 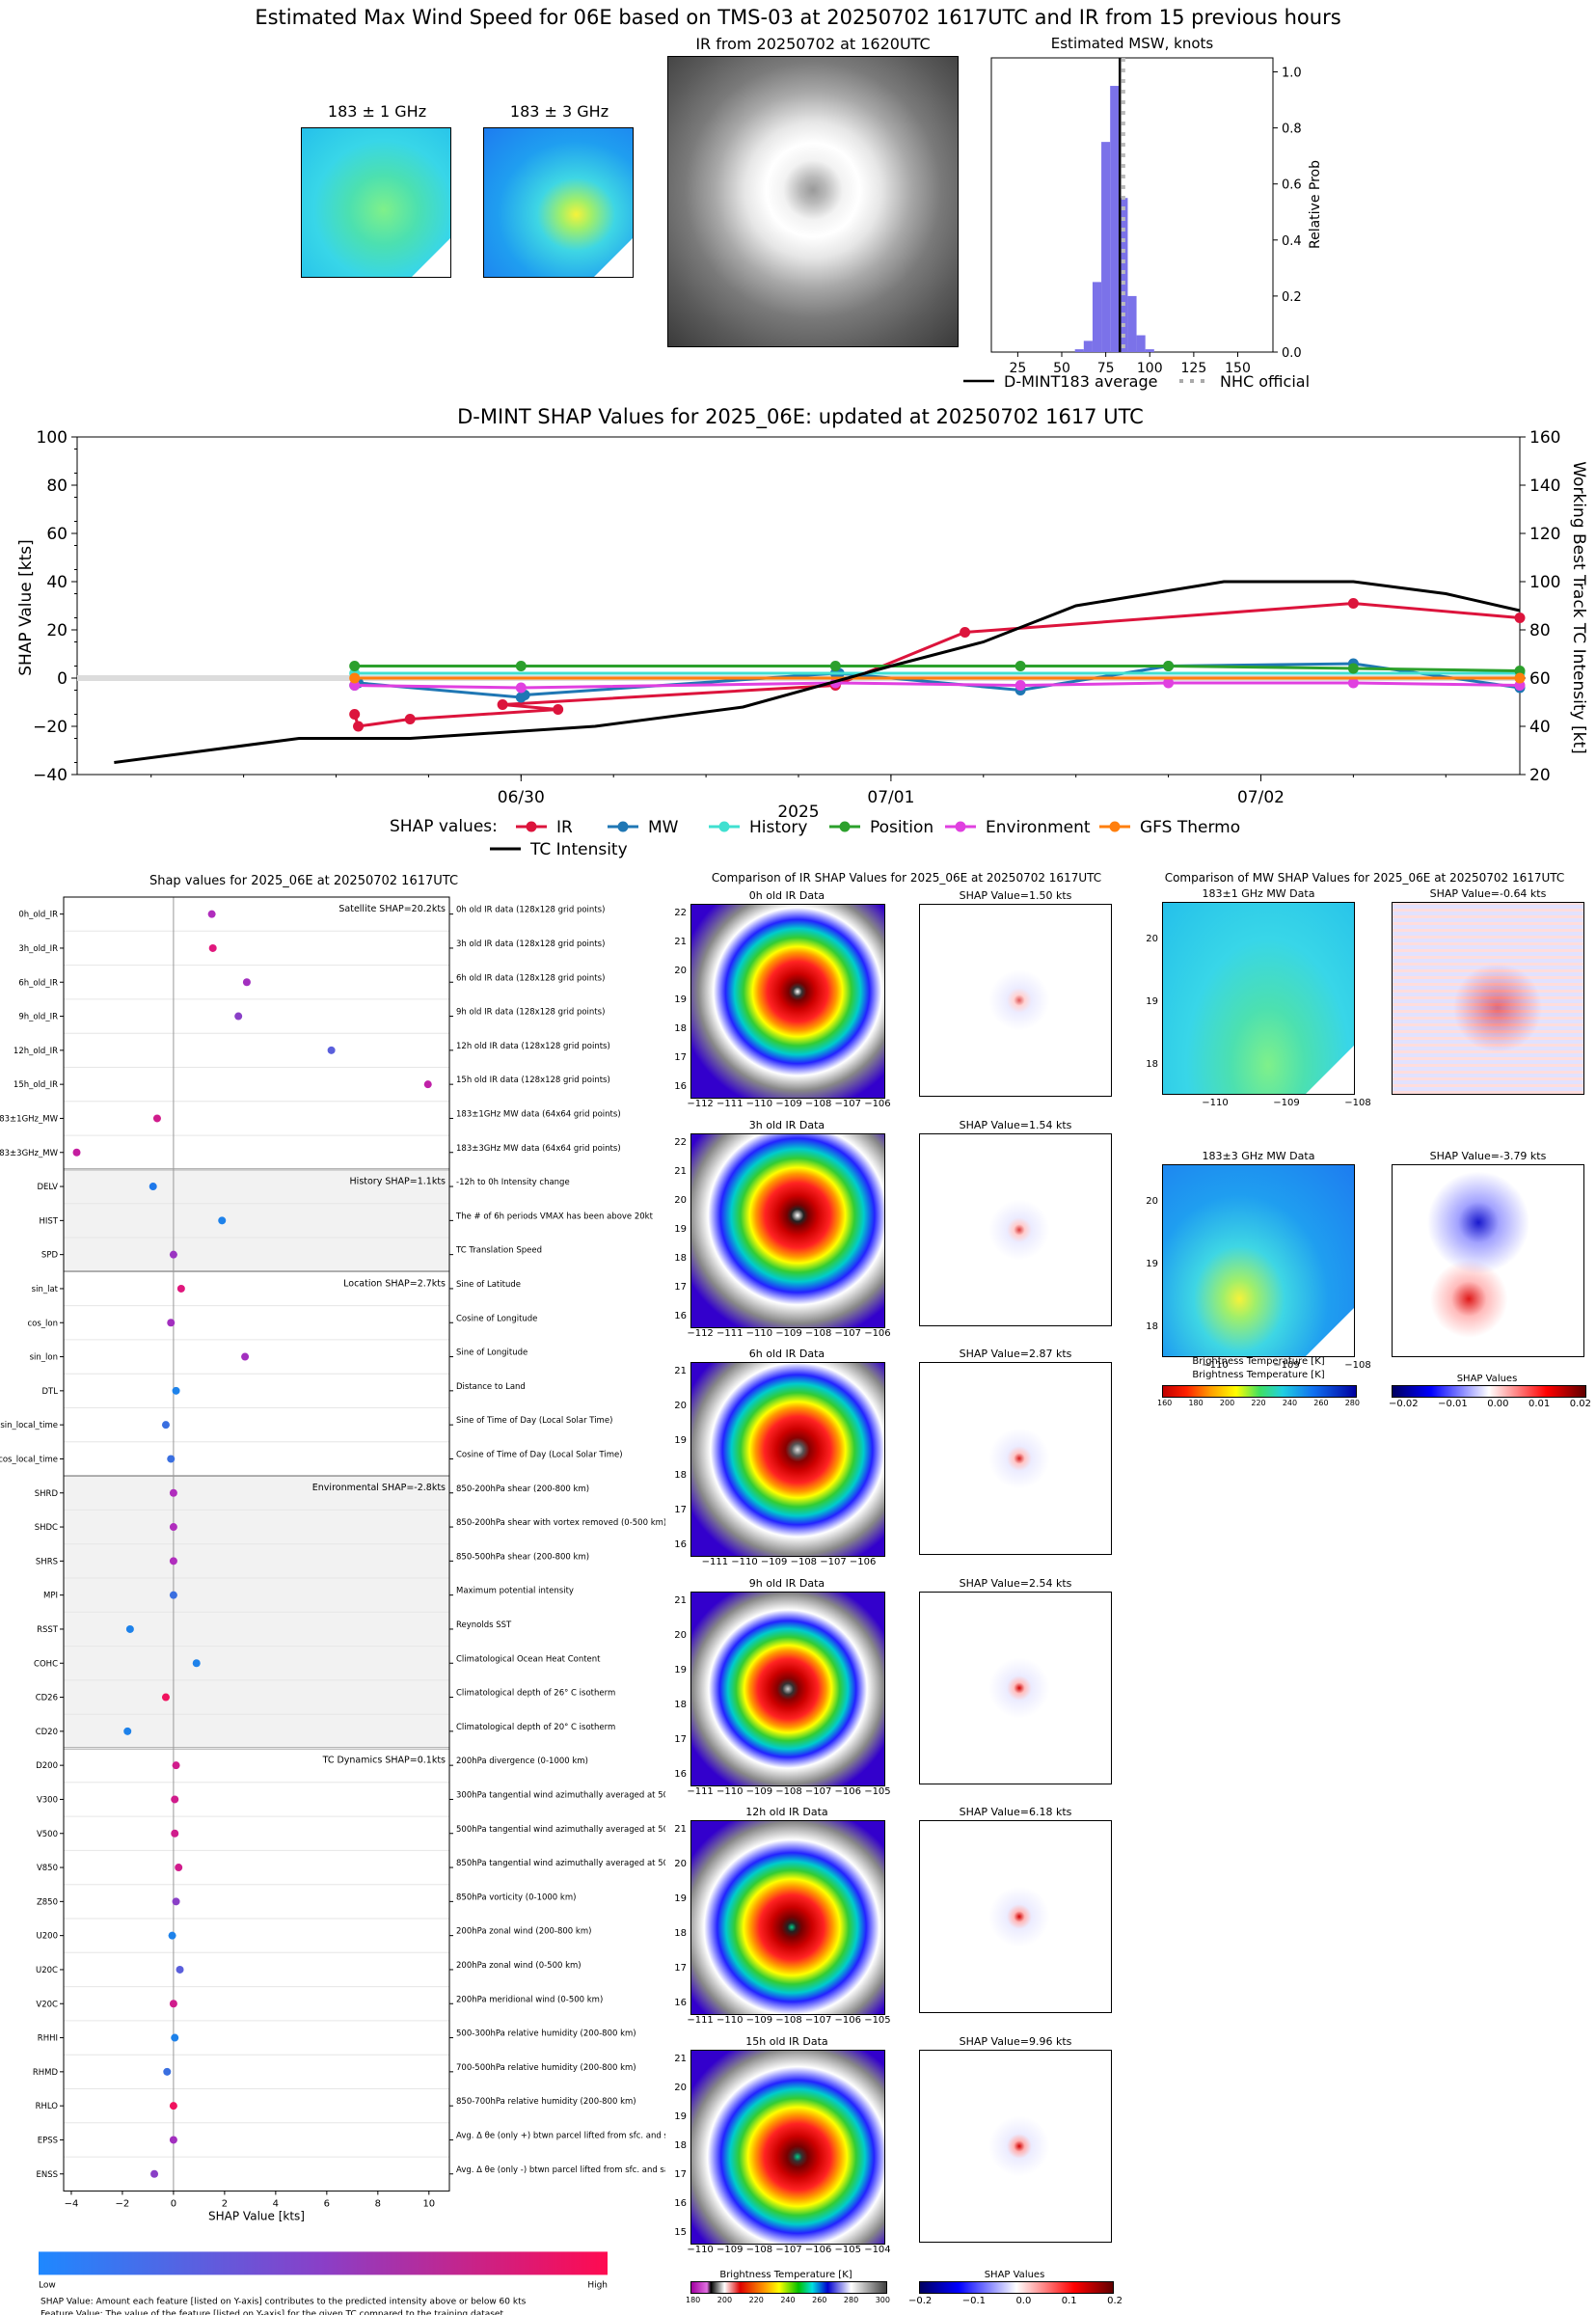 What do you see at coordinates (257, 1221) in the screenshot?
I see `group-band` at bounding box center [257, 1221].